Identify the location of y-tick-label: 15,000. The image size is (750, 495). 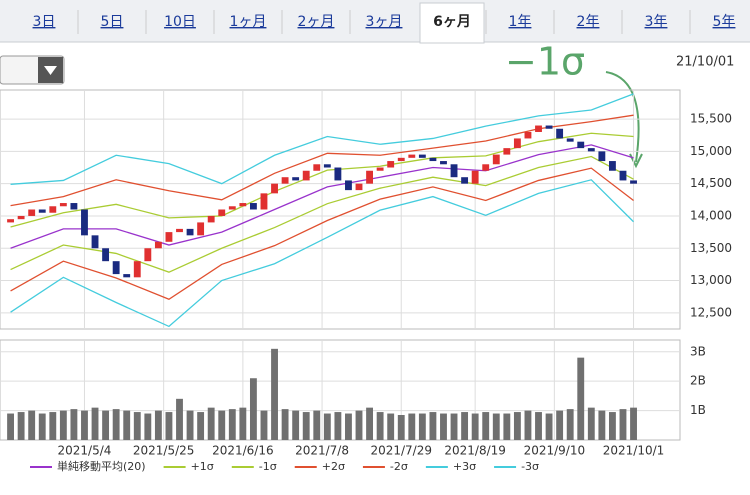
(711, 151).